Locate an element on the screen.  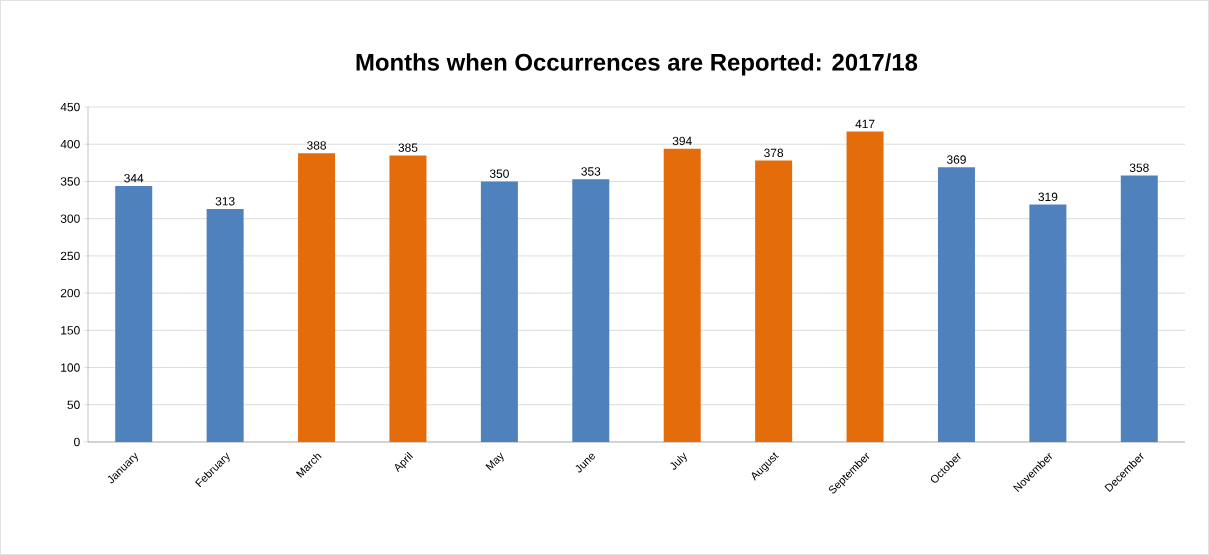
y-tick-label: 100 is located at coordinates (70, 367).